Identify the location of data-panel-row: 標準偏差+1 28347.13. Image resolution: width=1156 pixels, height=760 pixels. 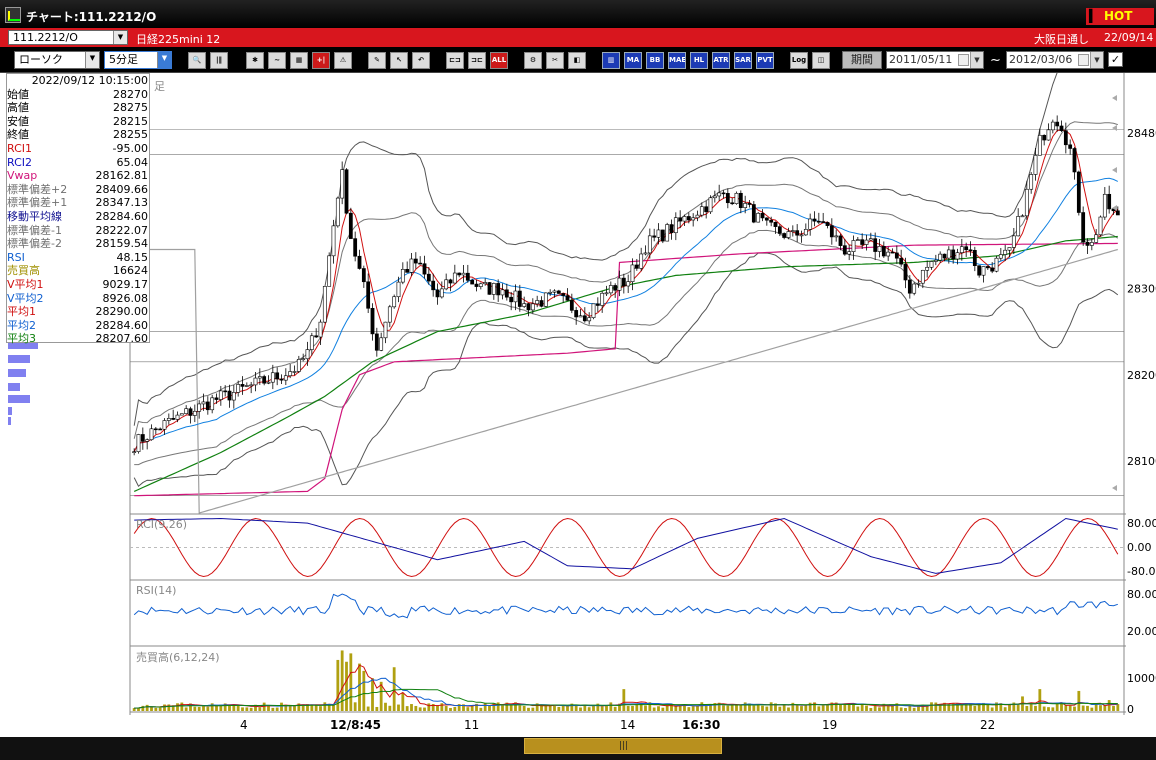
(78, 203).